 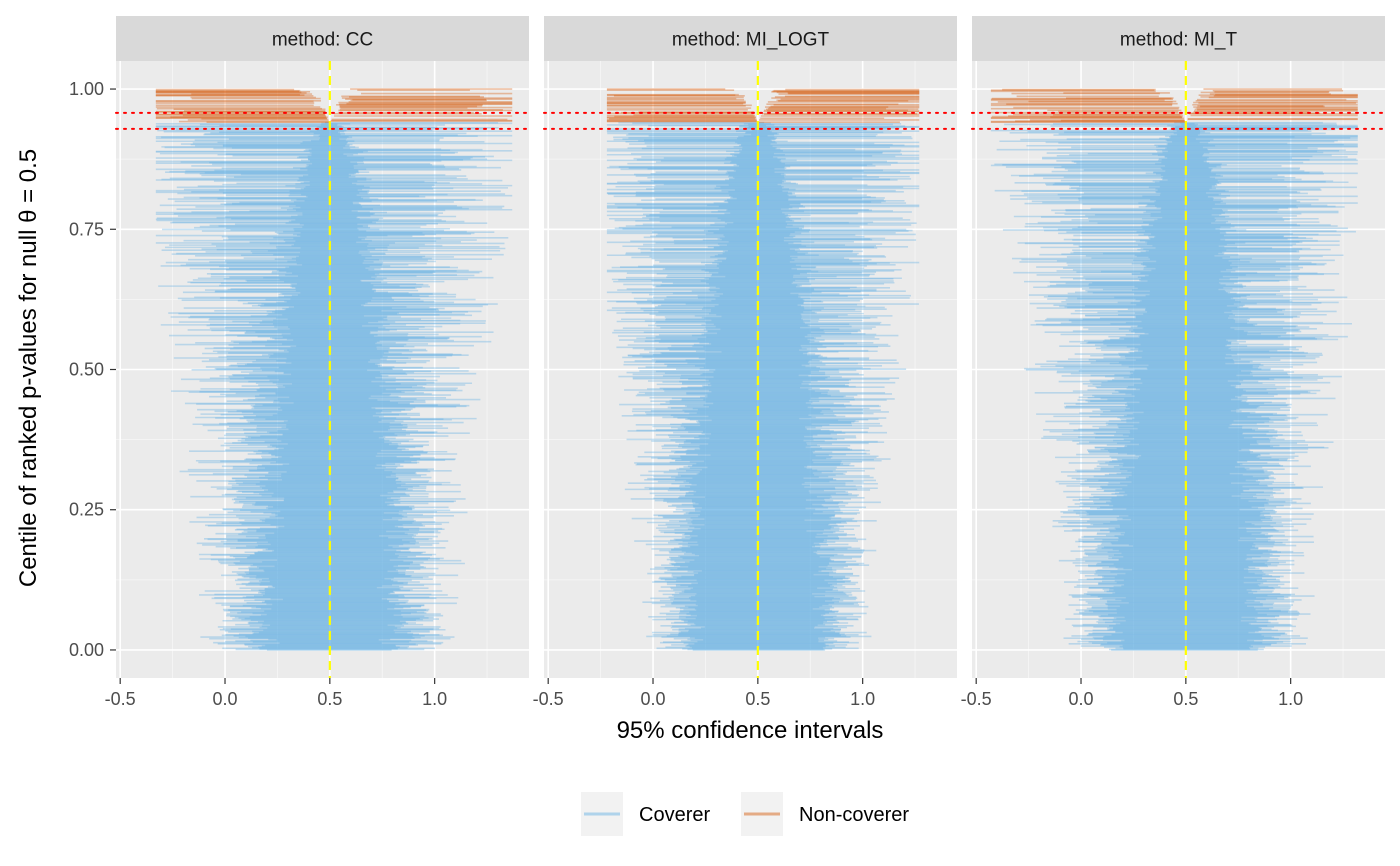 I want to click on legend-item-coverer: Coverer, so click(x=645, y=814).